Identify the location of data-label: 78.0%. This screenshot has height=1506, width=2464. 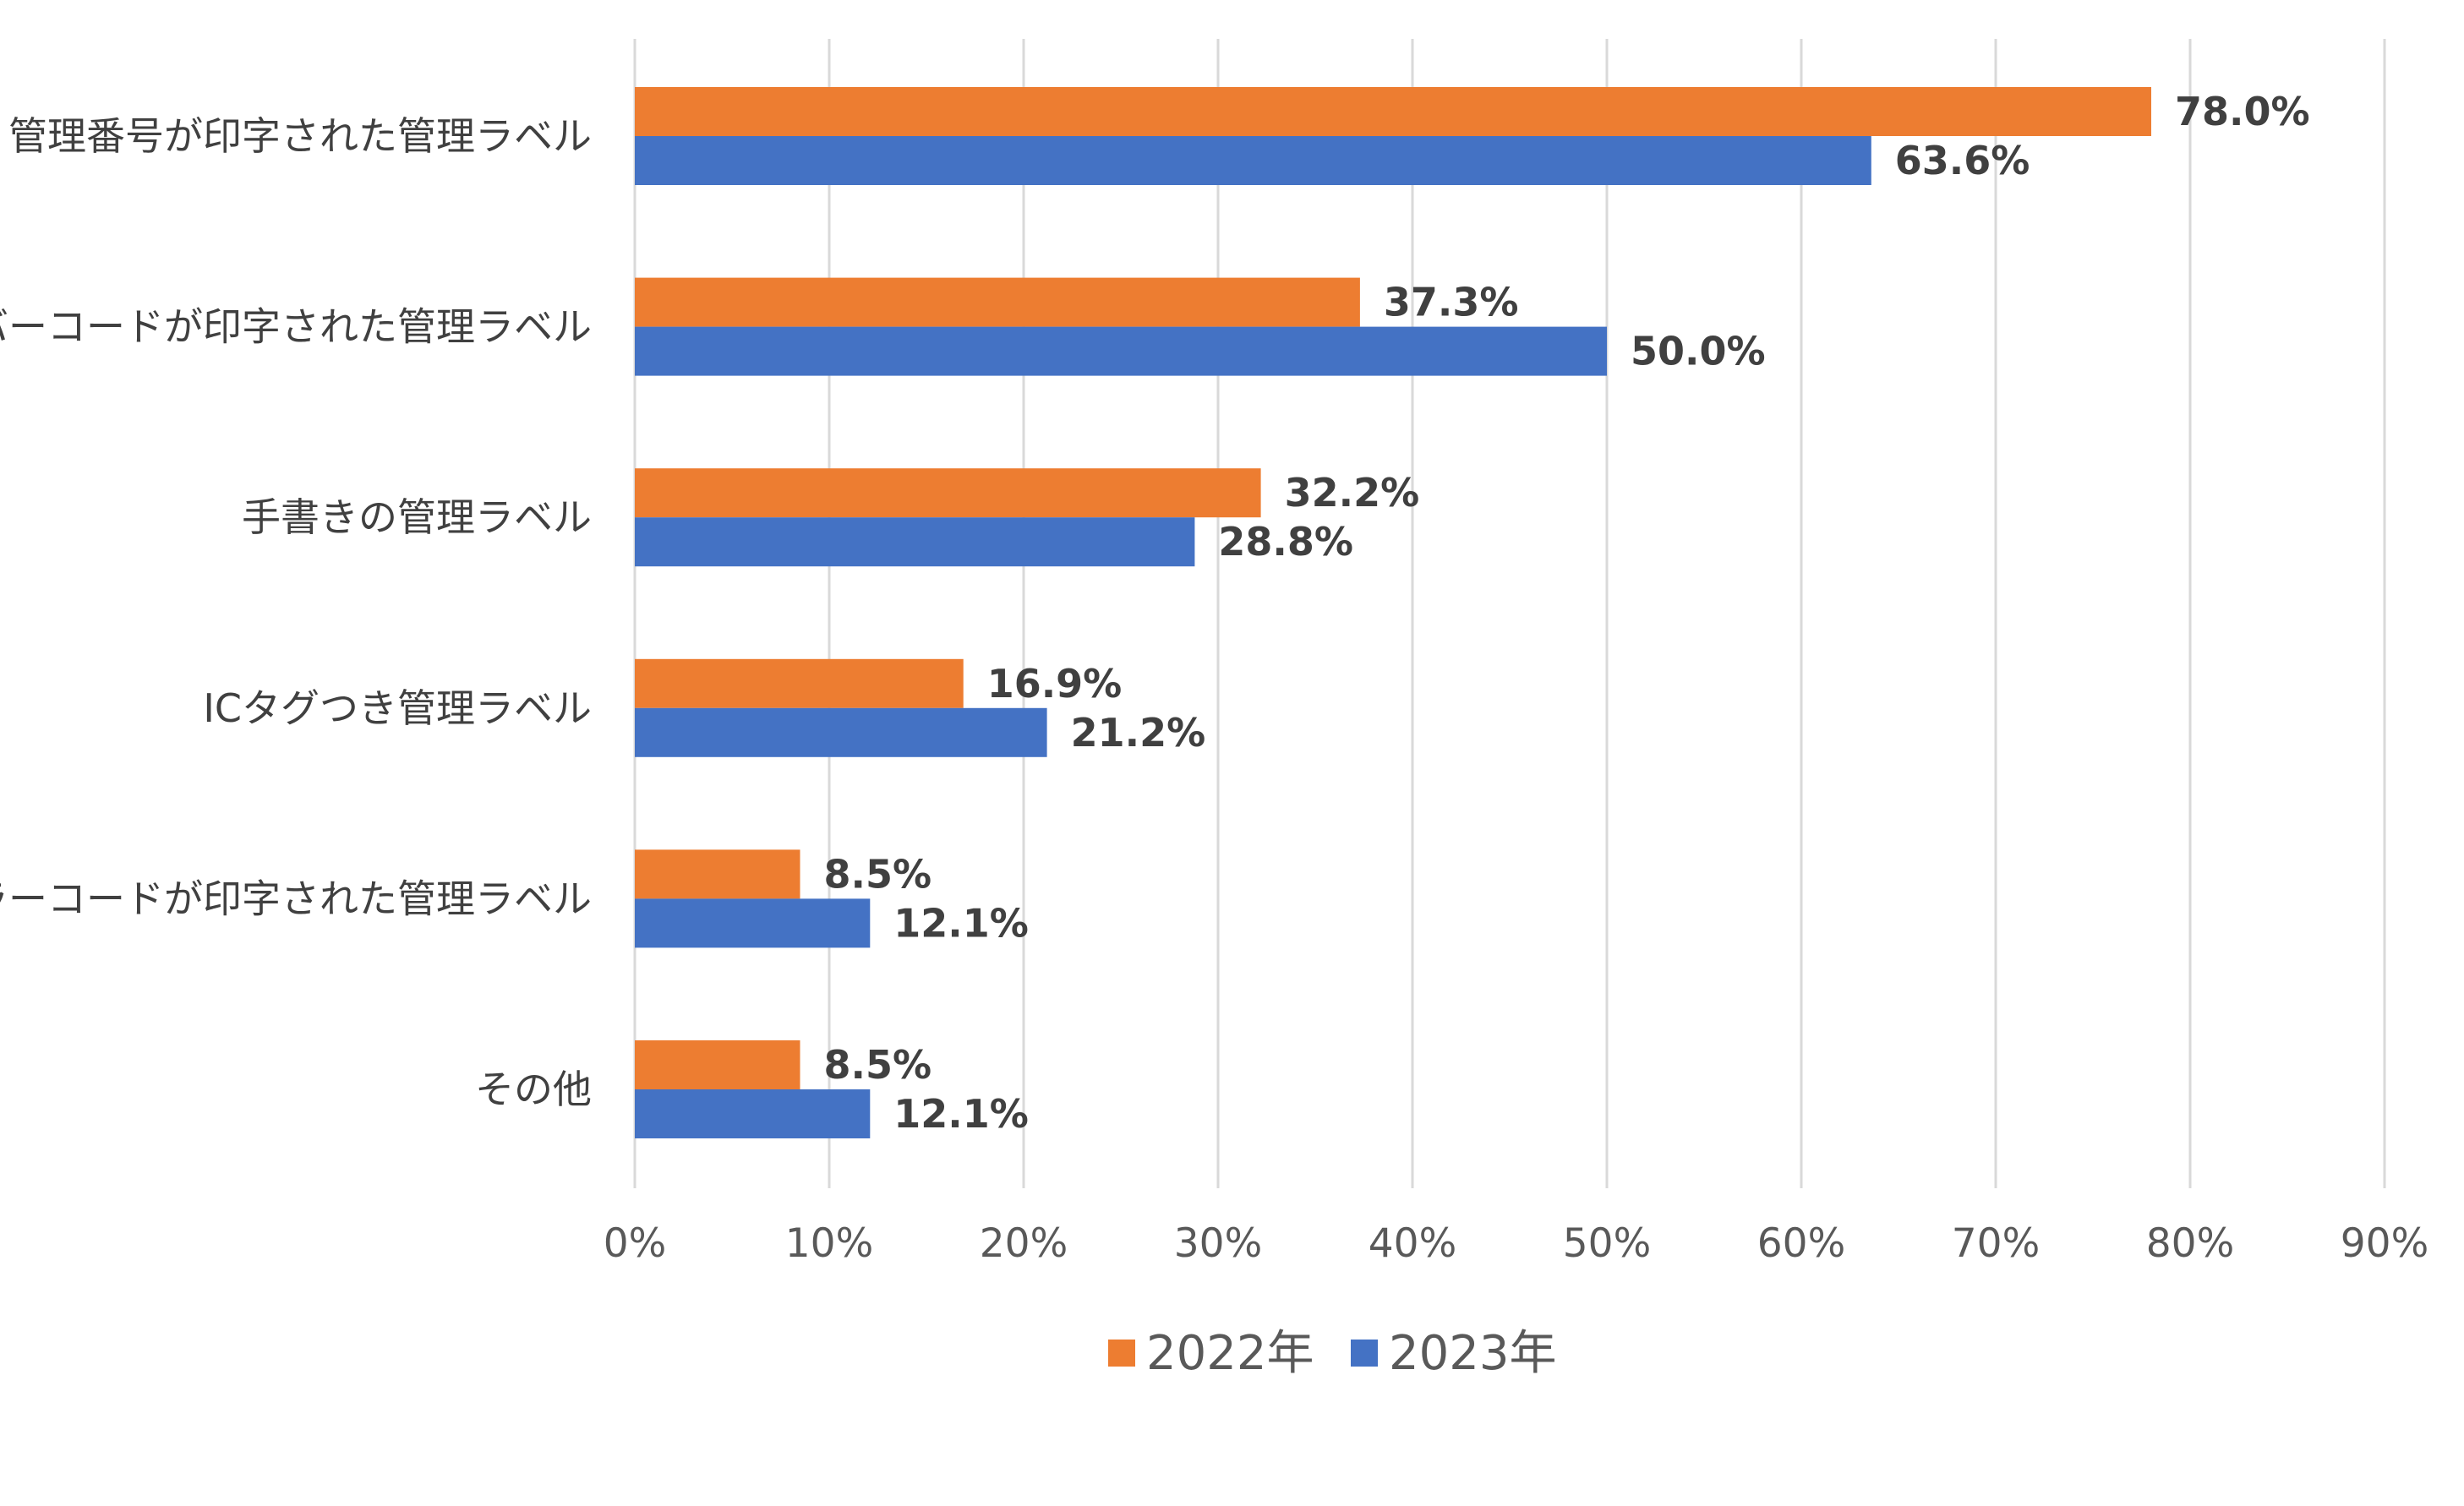
(2242, 112).